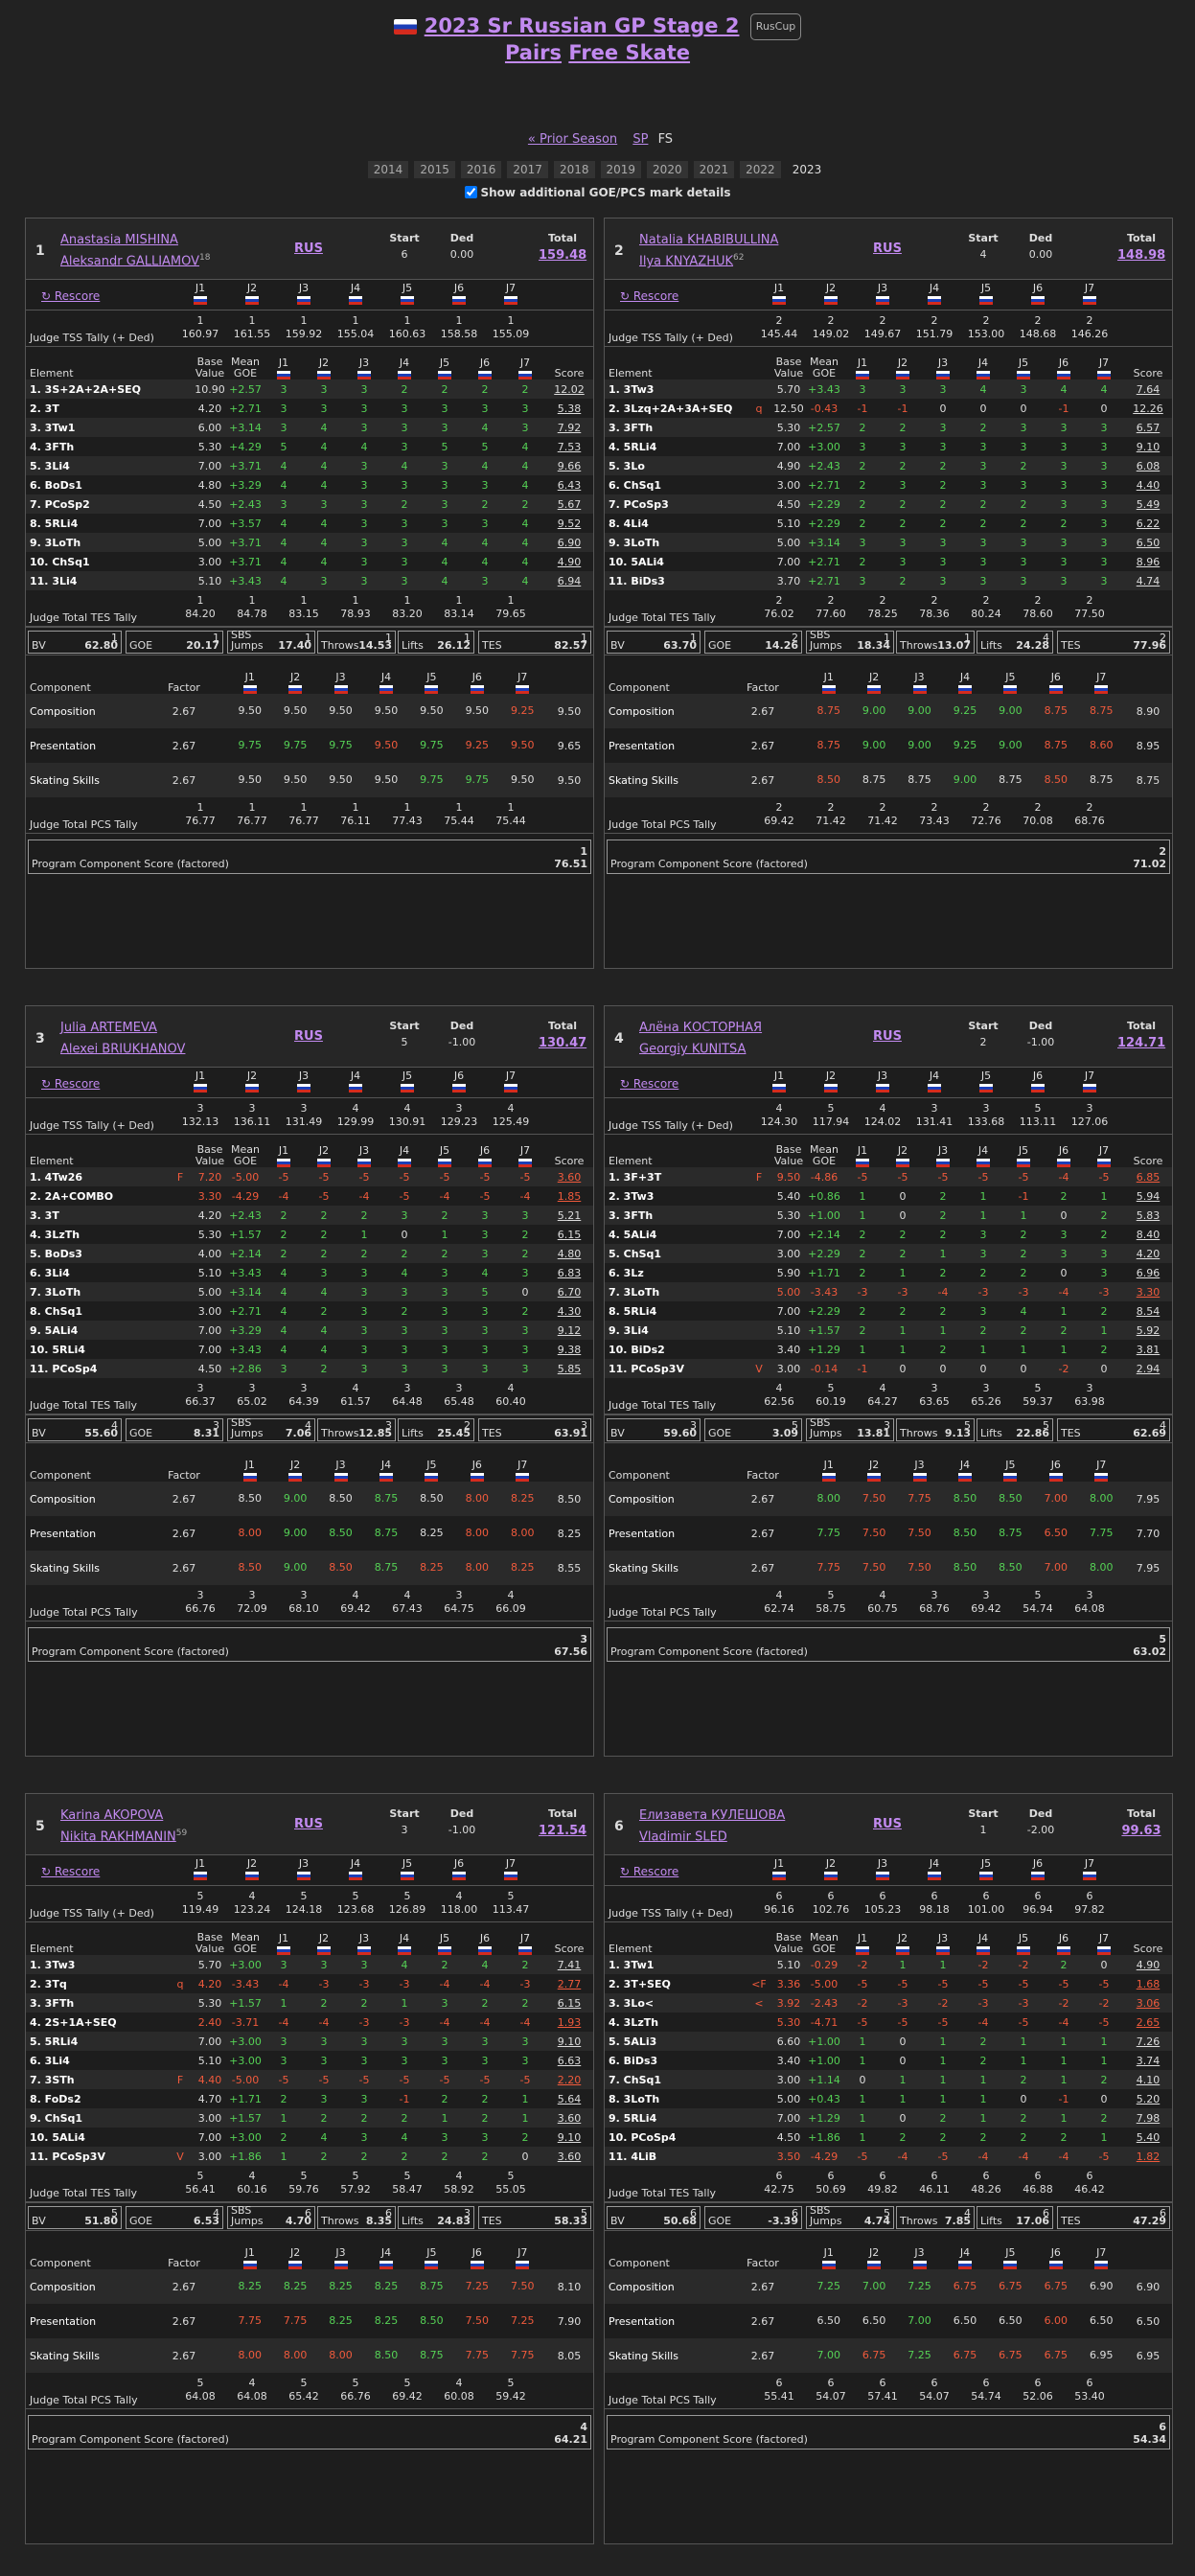 The height and width of the screenshot is (2576, 1195). Describe the element at coordinates (563, 1831) in the screenshot. I see `total-score: 121.54` at that location.